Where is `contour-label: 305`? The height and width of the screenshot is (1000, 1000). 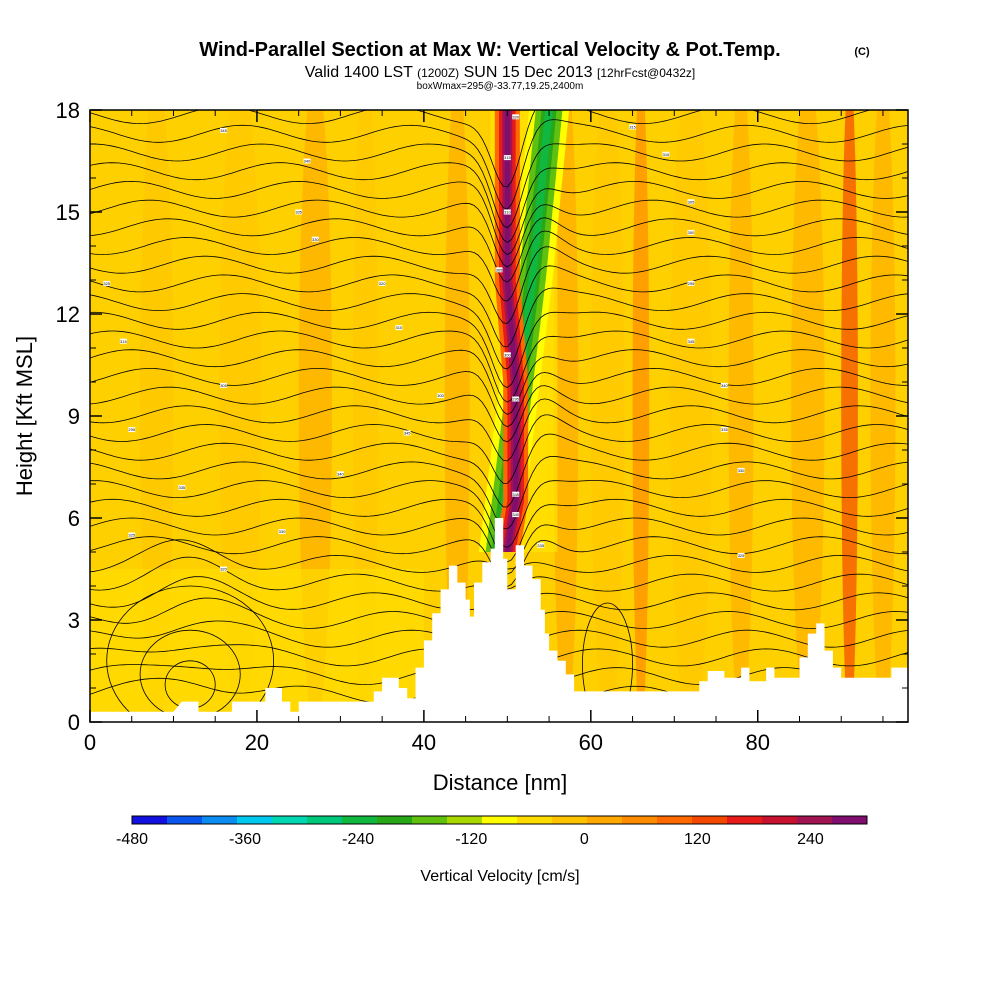
contour-label: 305 is located at coordinates (691, 201).